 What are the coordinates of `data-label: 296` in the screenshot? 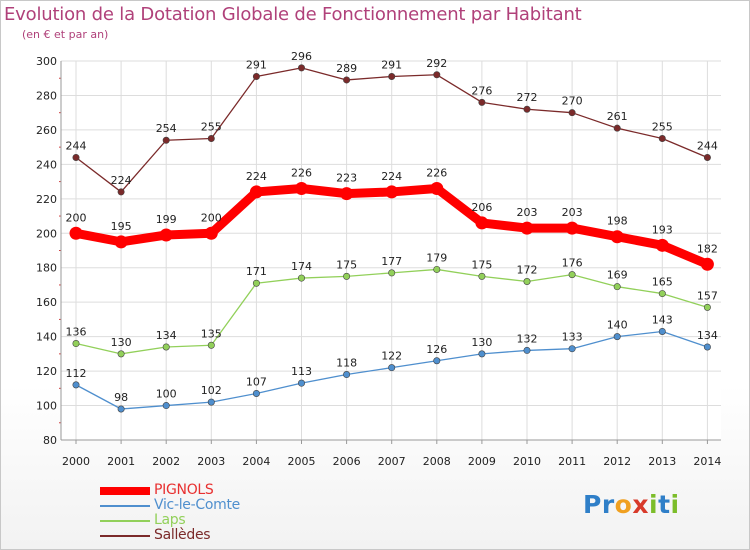 It's located at (301, 56).